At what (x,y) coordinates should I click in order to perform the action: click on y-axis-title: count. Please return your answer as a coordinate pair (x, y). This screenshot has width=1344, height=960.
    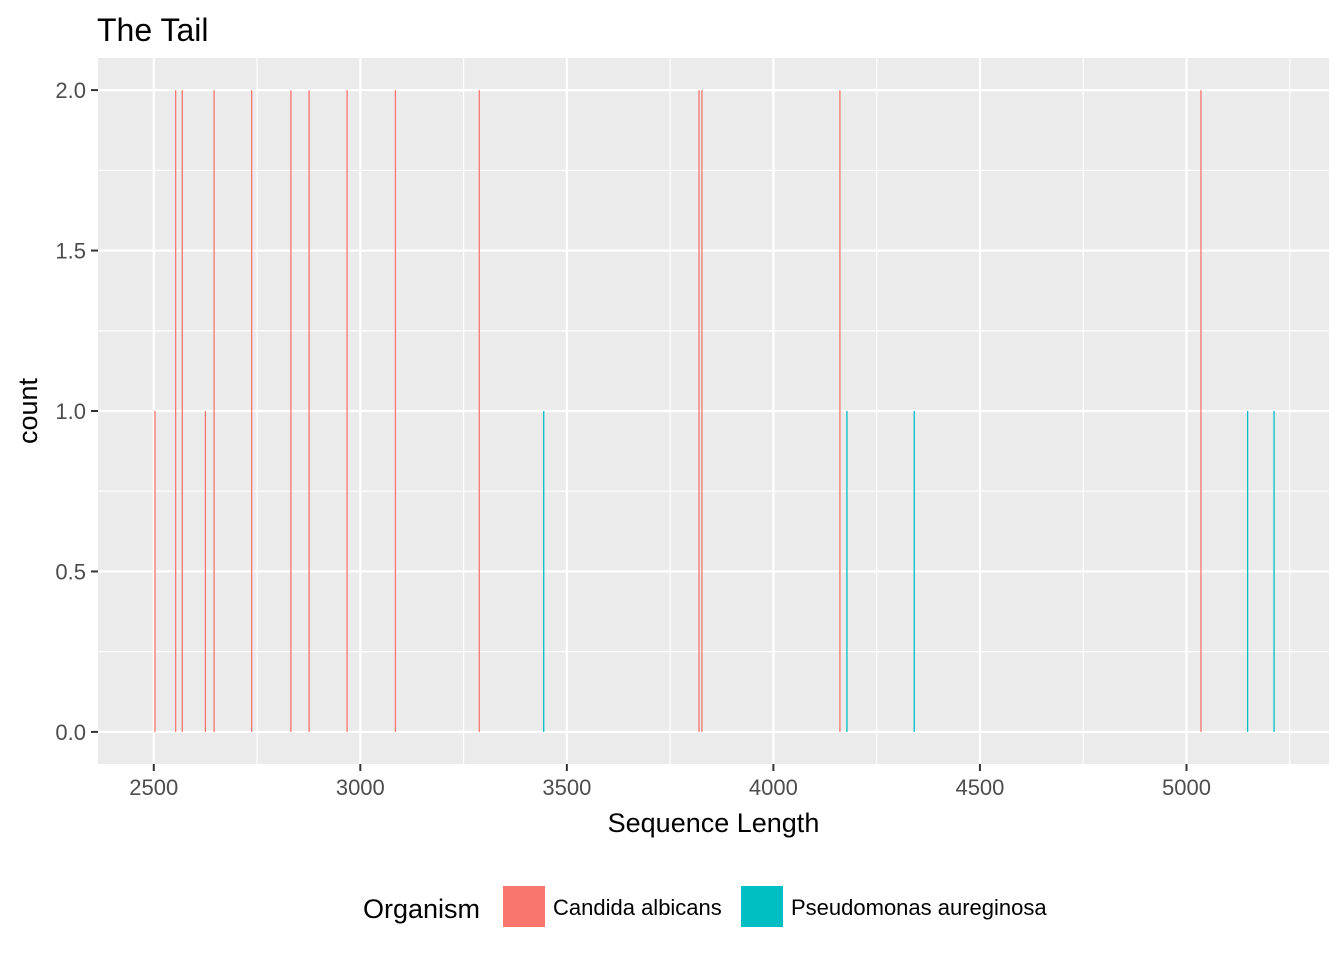
    Looking at the image, I should click on (28, 410).